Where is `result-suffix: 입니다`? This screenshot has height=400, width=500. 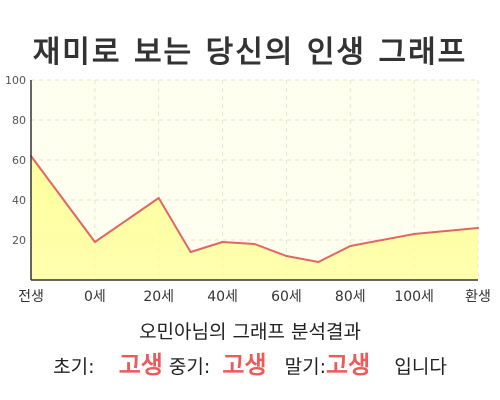 result-suffix: 입니다 is located at coordinates (420, 367).